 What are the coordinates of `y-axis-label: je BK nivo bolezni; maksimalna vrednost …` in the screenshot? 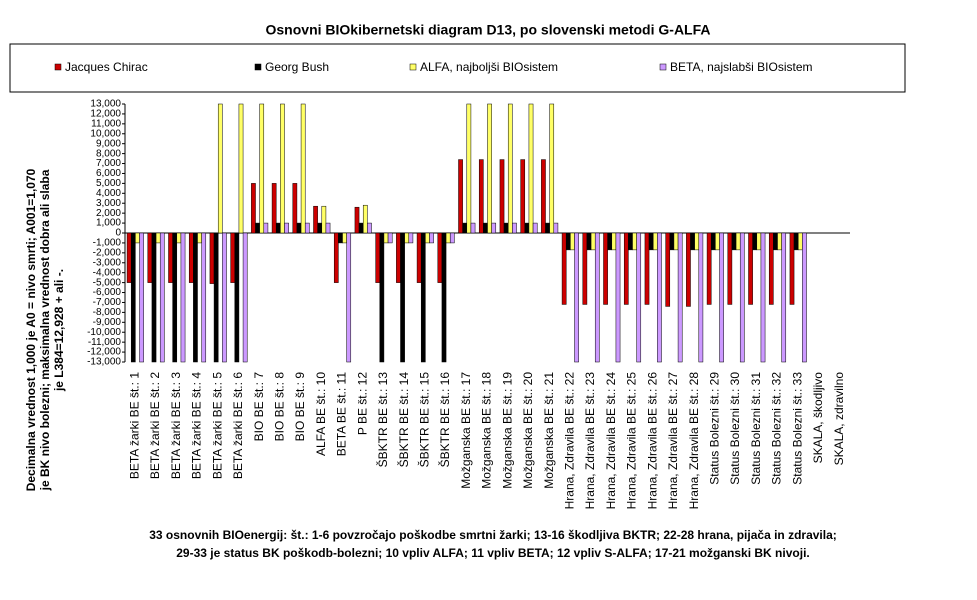 It's located at (45, 330).